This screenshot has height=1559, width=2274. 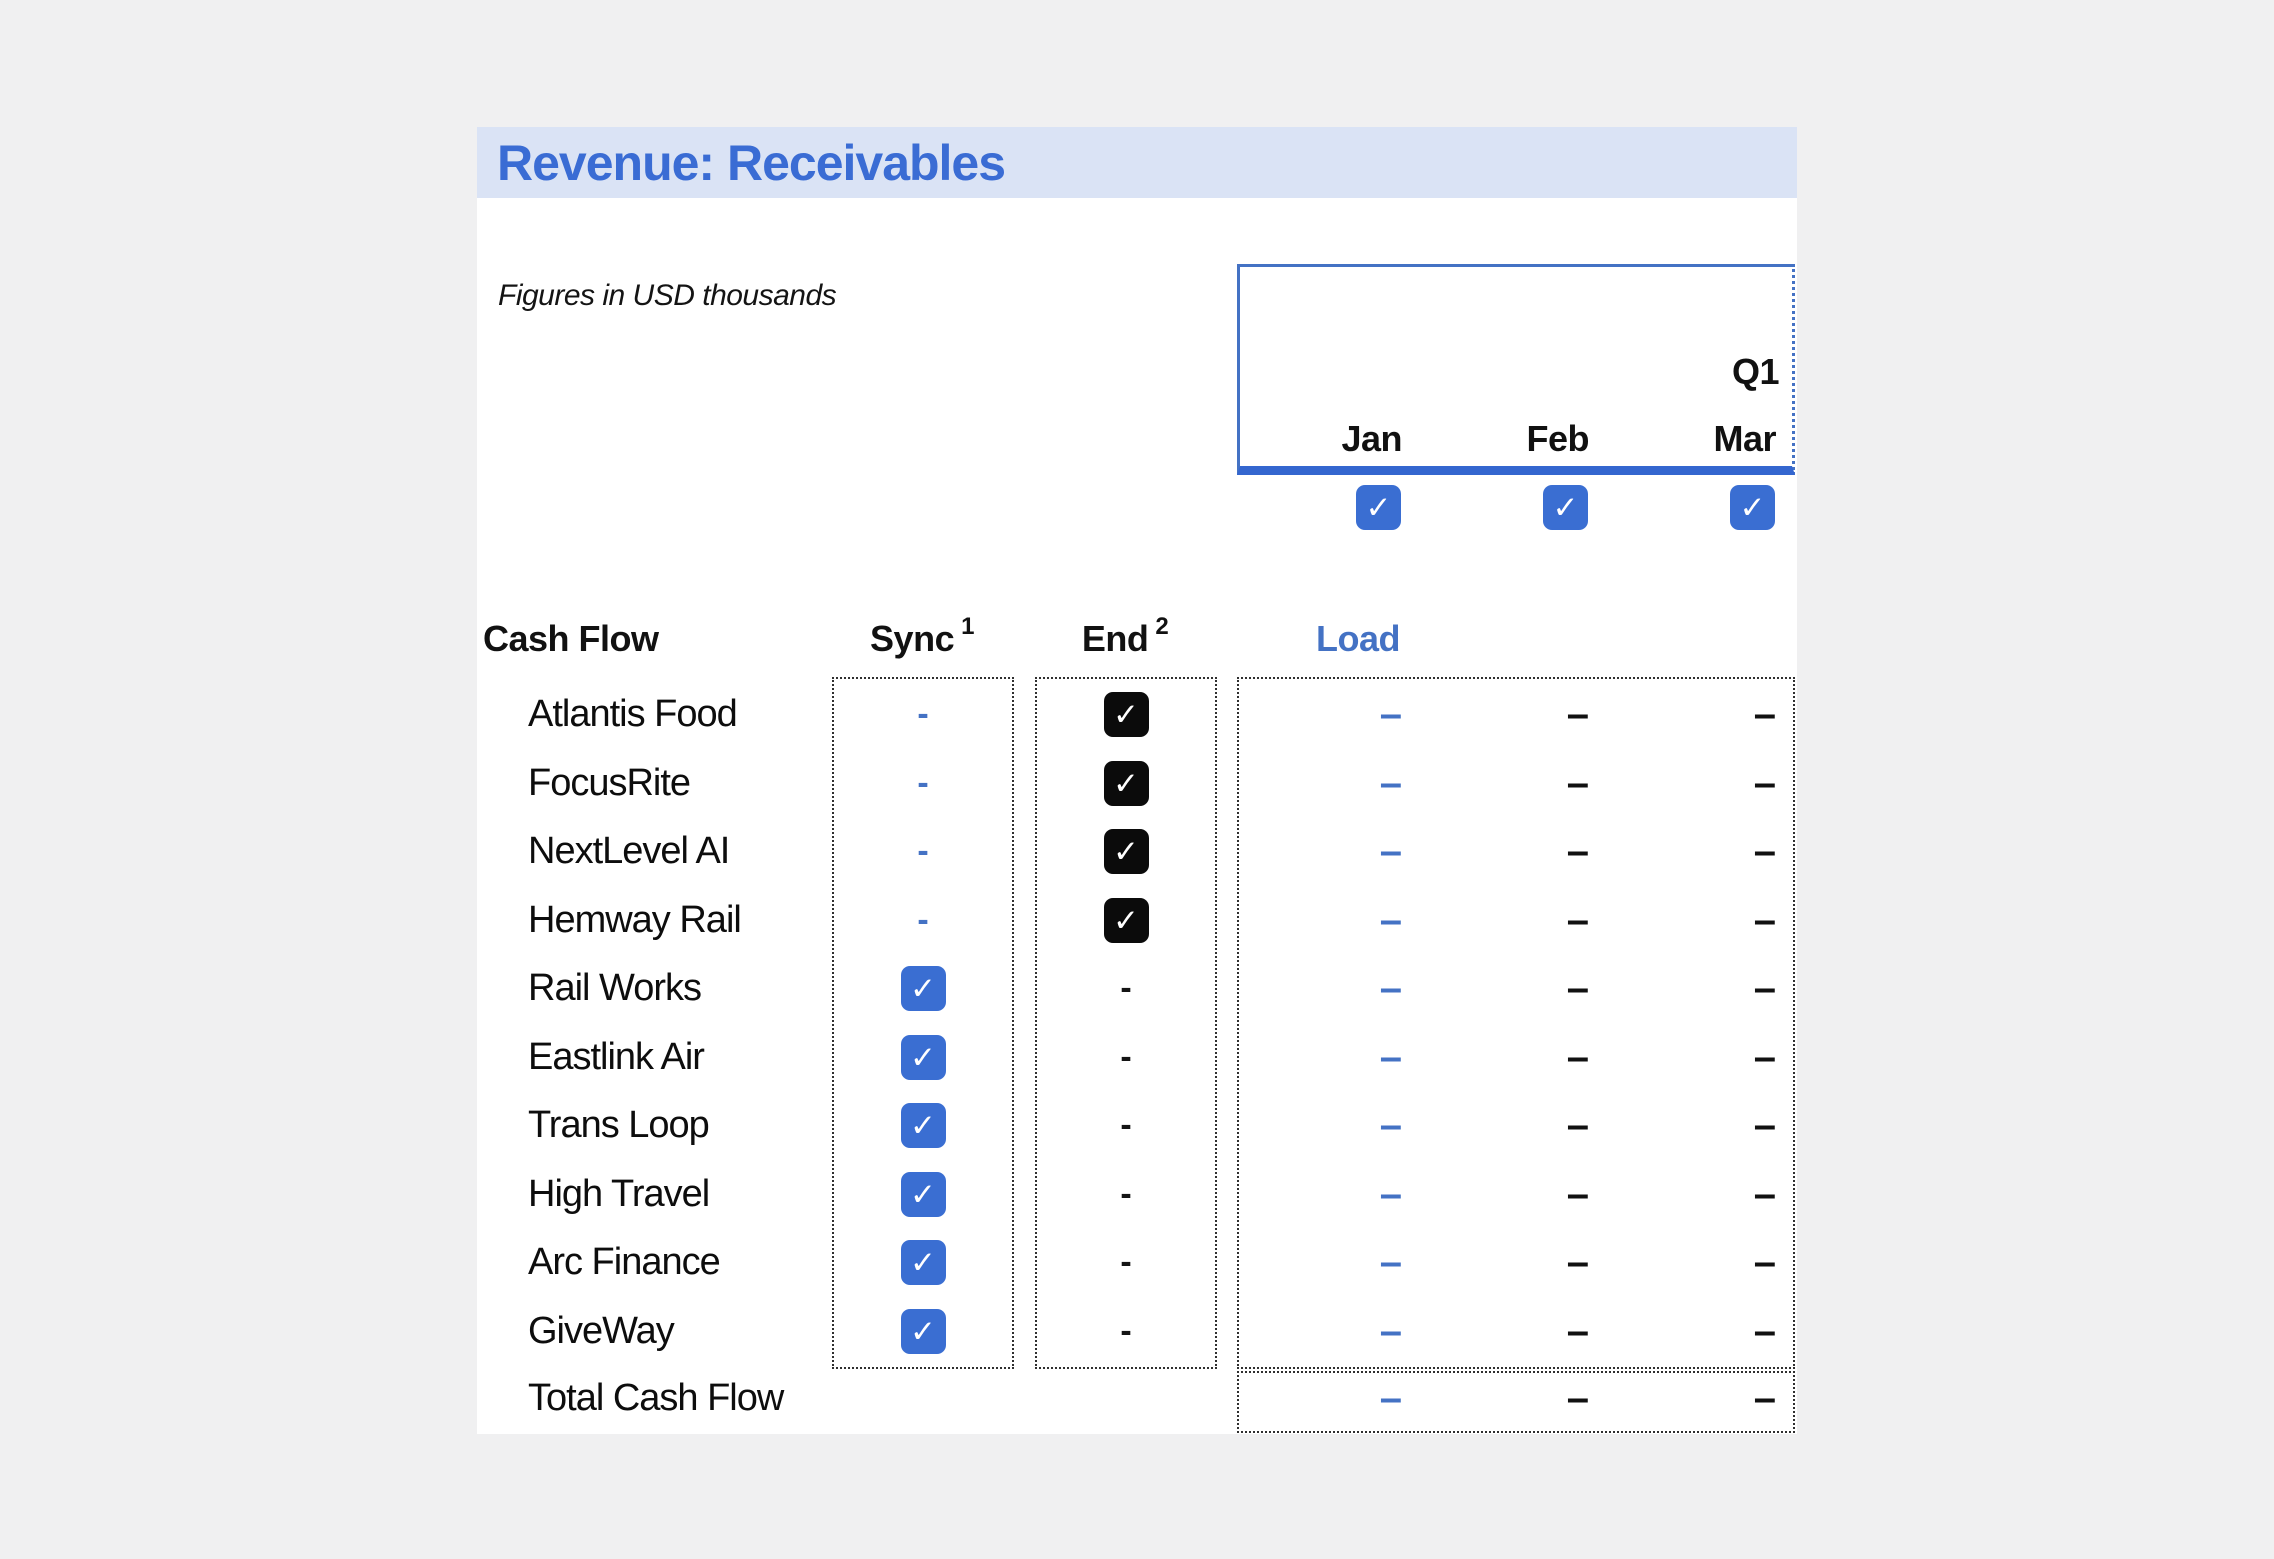 I want to click on period-selector-box, so click(x=1516, y=369).